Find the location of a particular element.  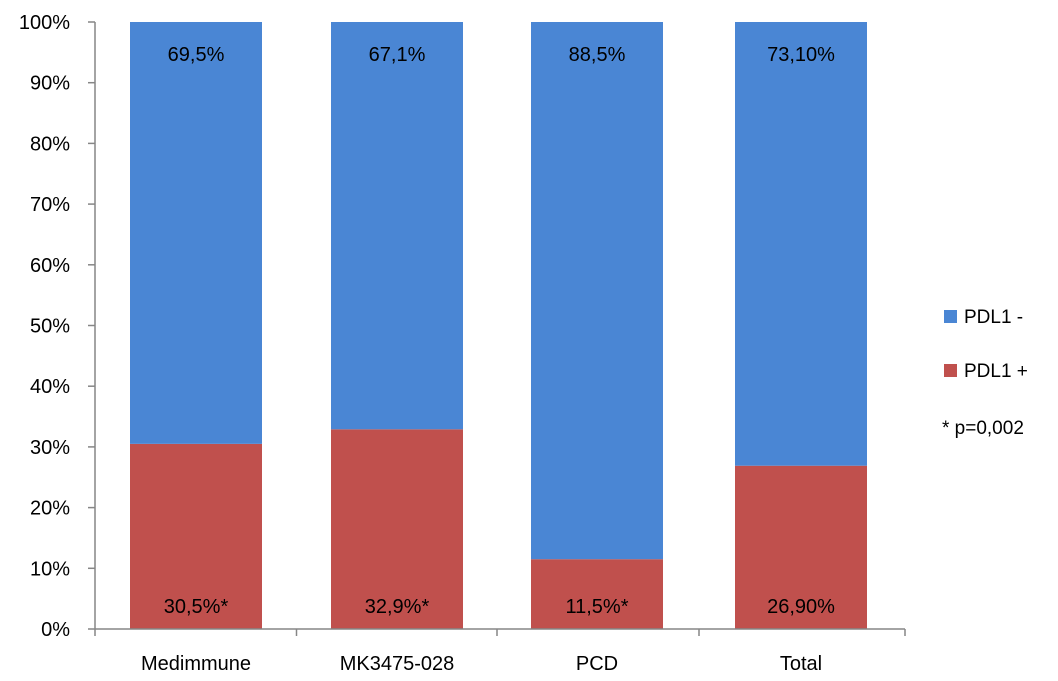

data-label-pdl1-positive: 26,90% is located at coordinates (801, 607).